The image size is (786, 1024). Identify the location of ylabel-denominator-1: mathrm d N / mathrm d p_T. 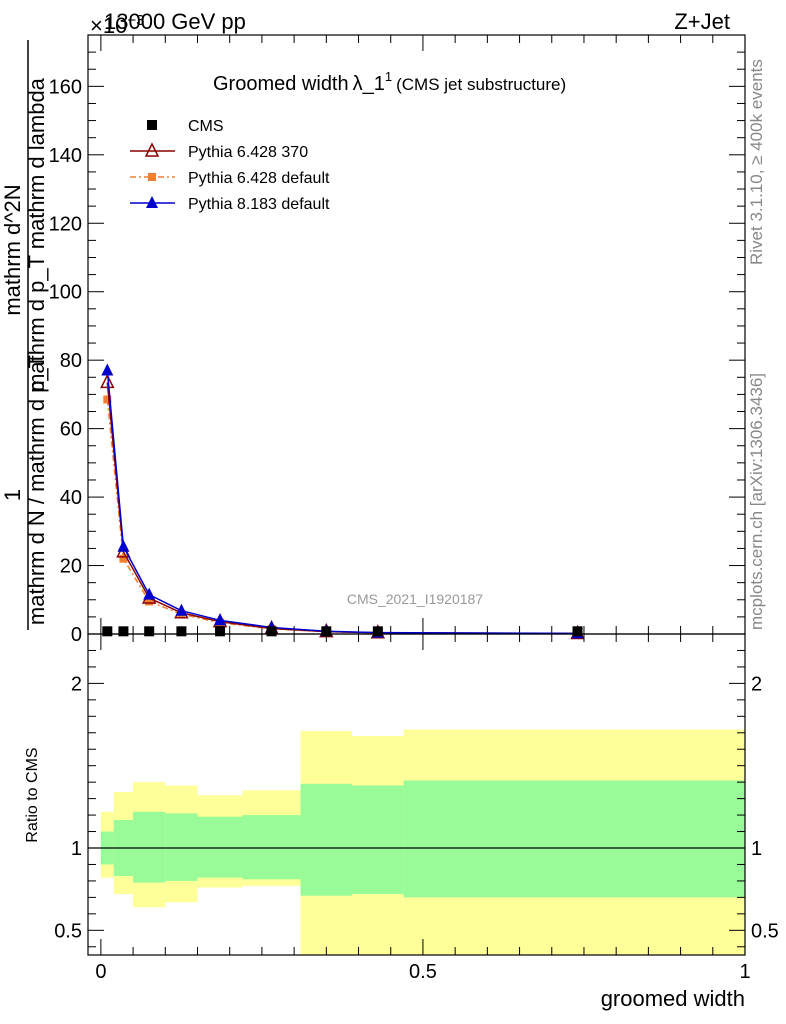
(36, 490).